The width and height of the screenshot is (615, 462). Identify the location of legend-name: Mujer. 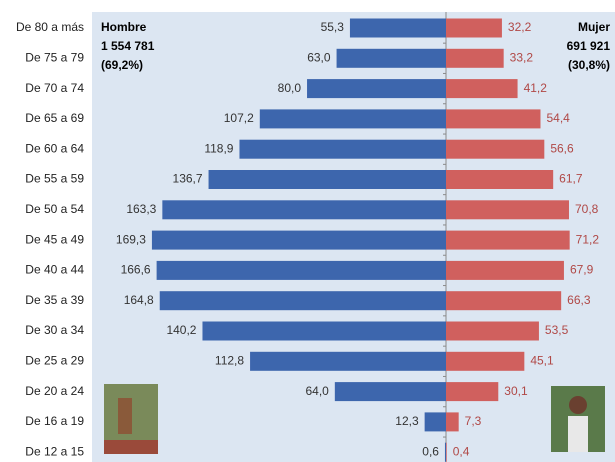
(594, 27).